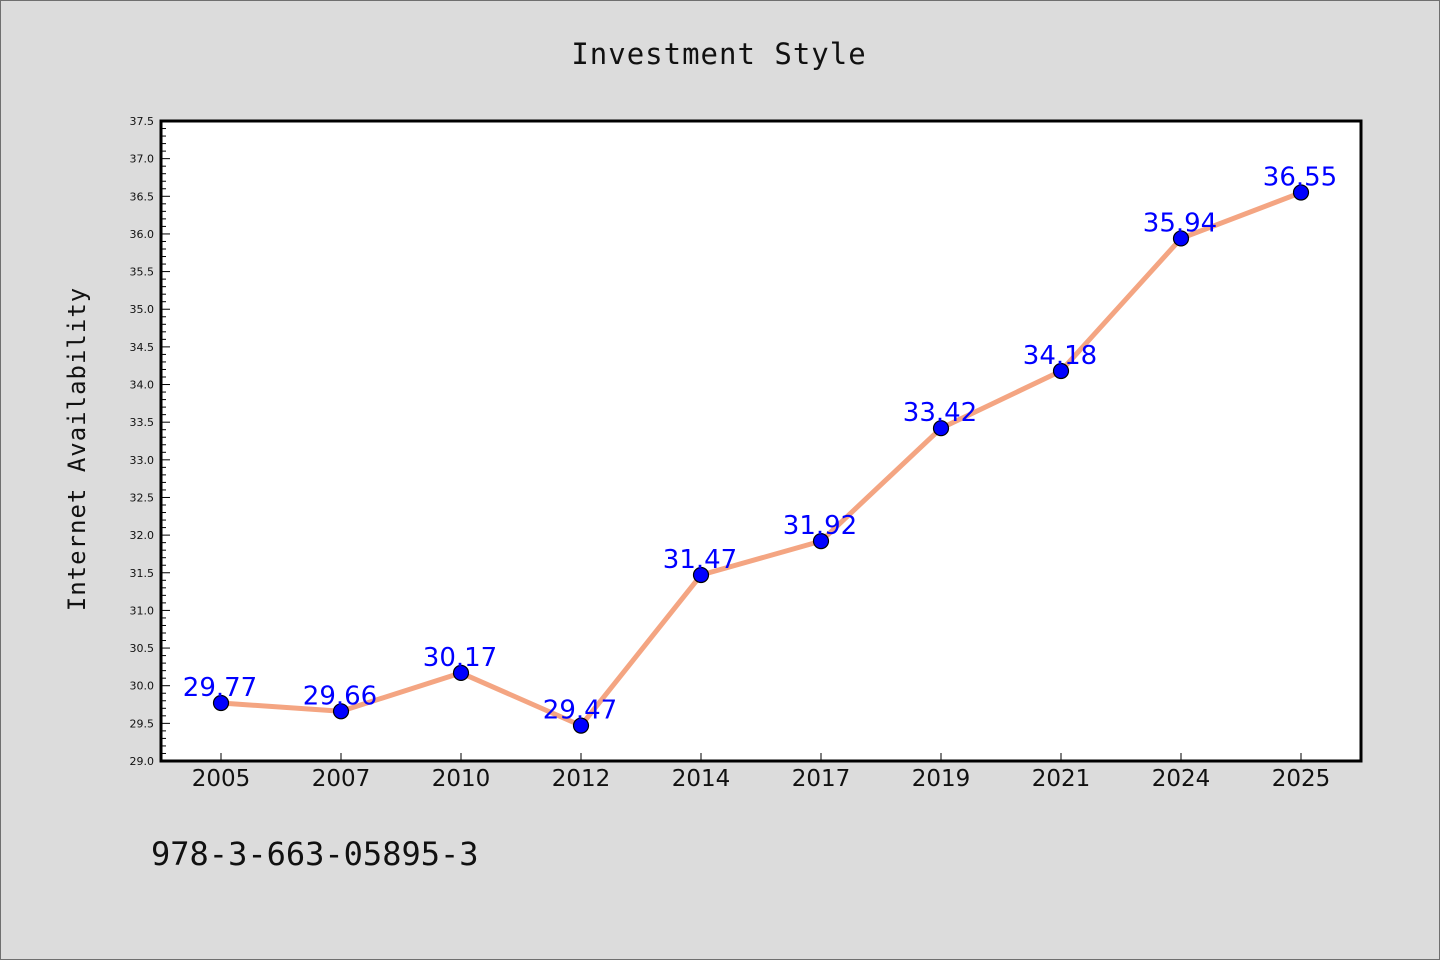 The image size is (1440, 960). What do you see at coordinates (142, 610) in the screenshot?
I see `y-tick-label: 31.0` at bounding box center [142, 610].